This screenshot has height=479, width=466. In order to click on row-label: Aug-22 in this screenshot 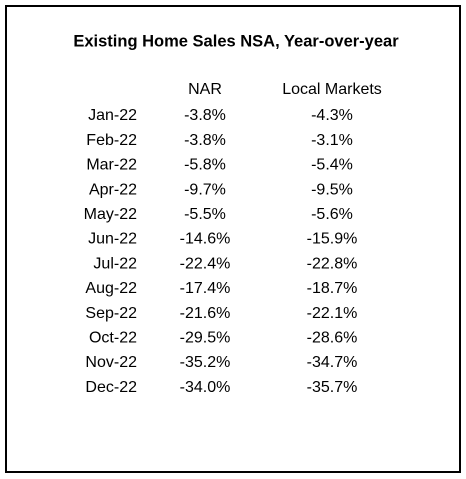, I will do `click(111, 288)`.